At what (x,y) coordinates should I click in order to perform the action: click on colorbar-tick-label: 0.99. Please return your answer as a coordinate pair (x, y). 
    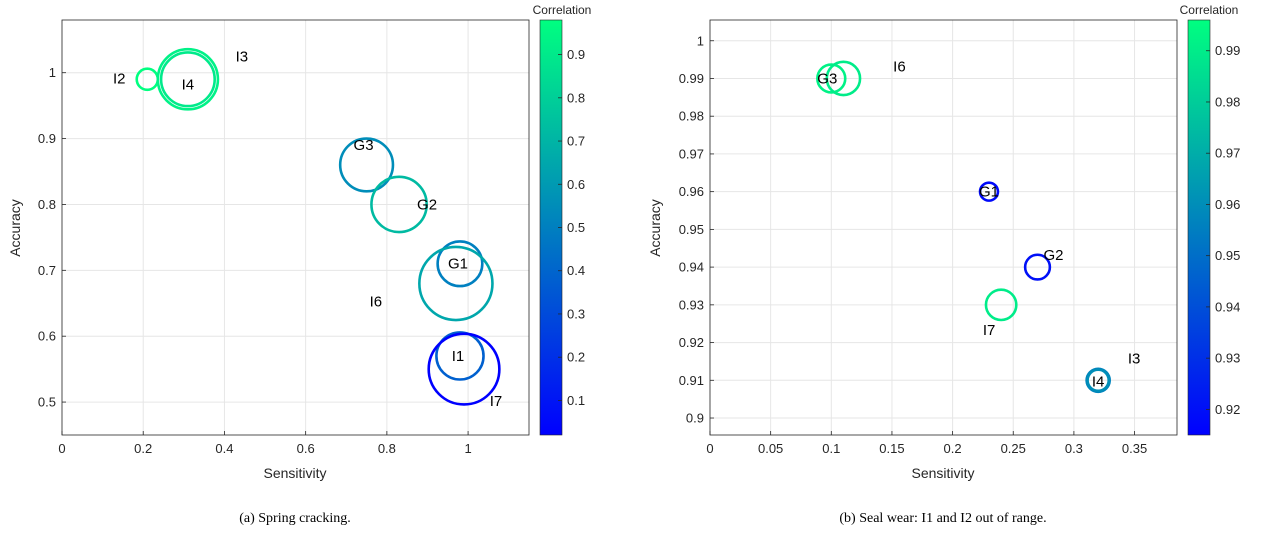
    Looking at the image, I should click on (1227, 50).